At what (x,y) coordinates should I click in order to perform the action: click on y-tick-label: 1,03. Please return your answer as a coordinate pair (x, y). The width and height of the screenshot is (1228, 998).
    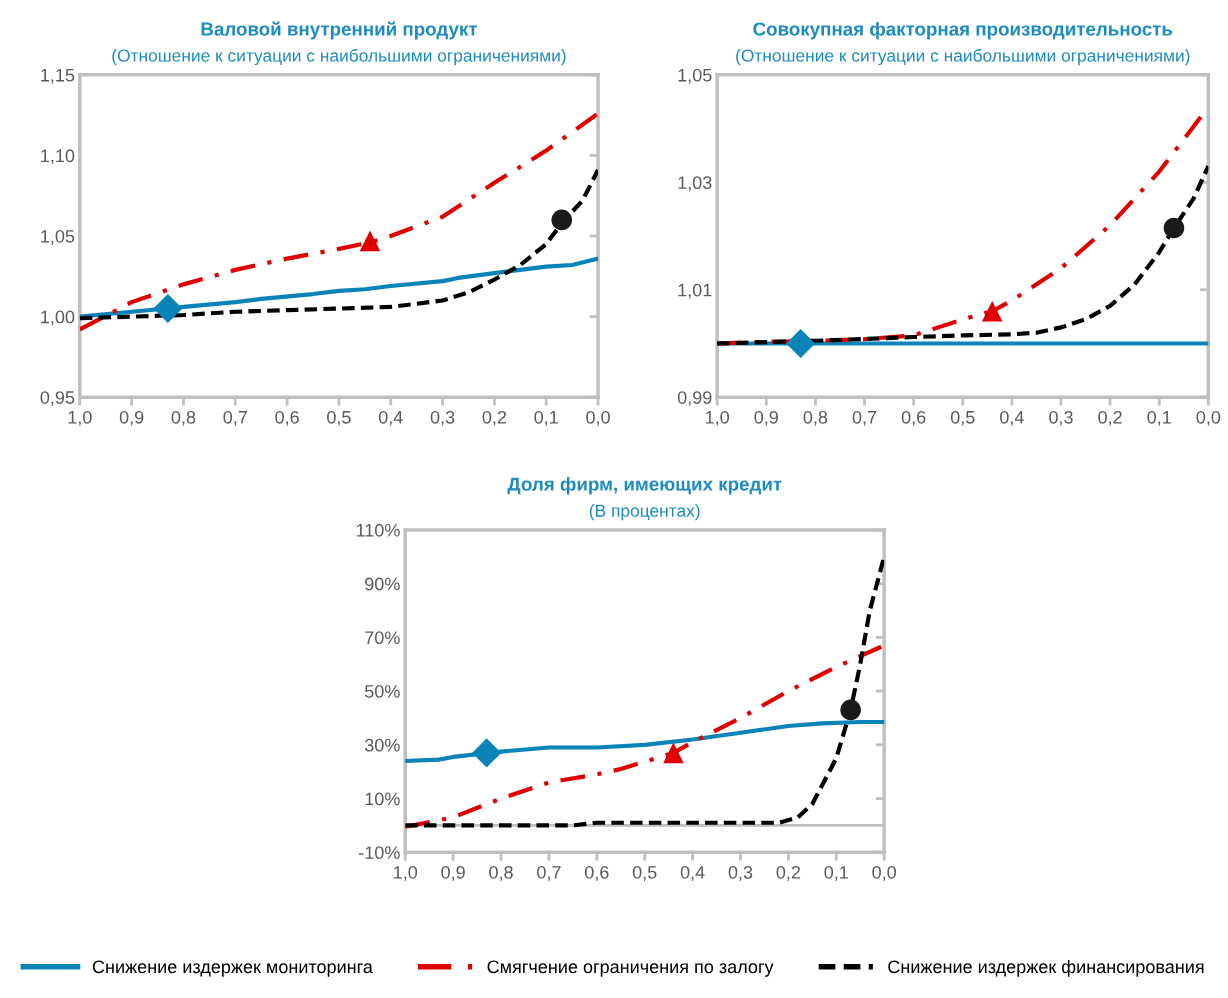
    Looking at the image, I should click on (695, 184).